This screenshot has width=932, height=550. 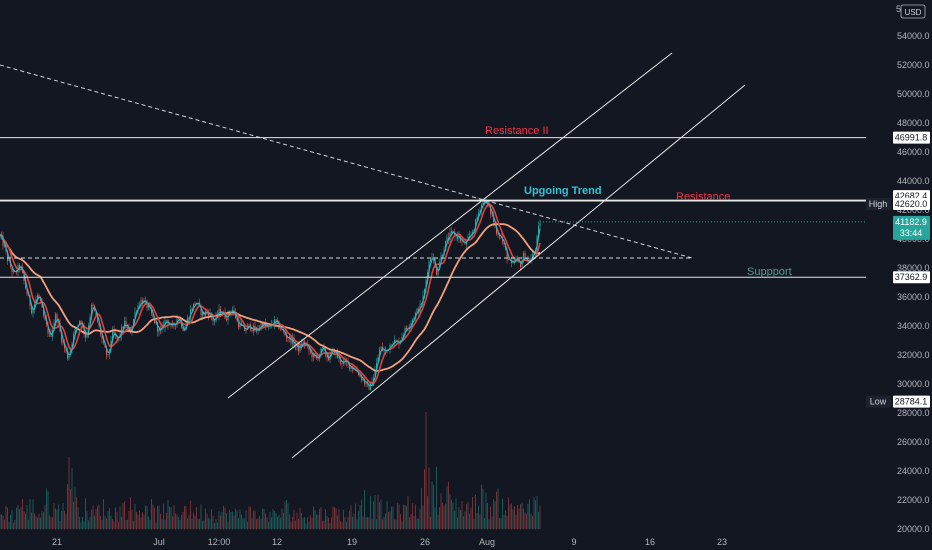 I want to click on annotation-resistance-ii: Resistance II, so click(x=517, y=131).